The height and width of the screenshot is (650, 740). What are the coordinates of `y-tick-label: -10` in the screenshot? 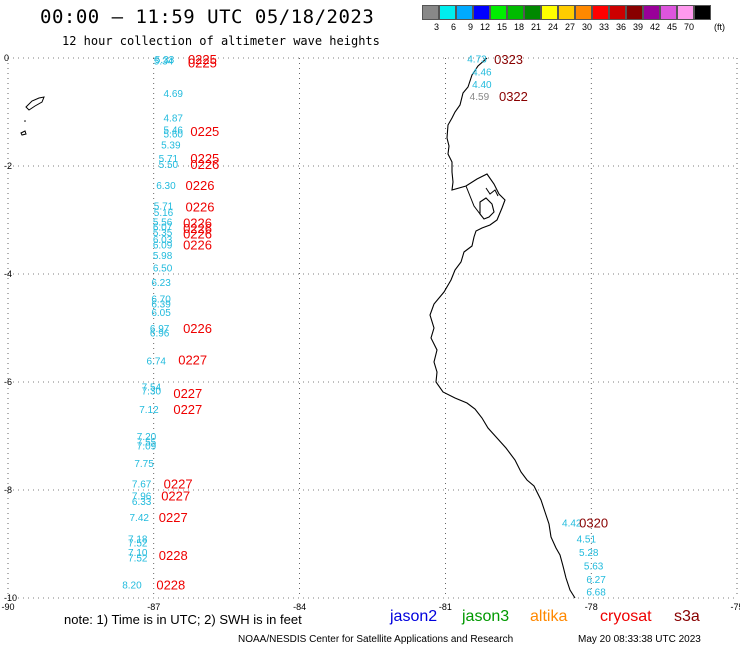 It's located at (10, 598).